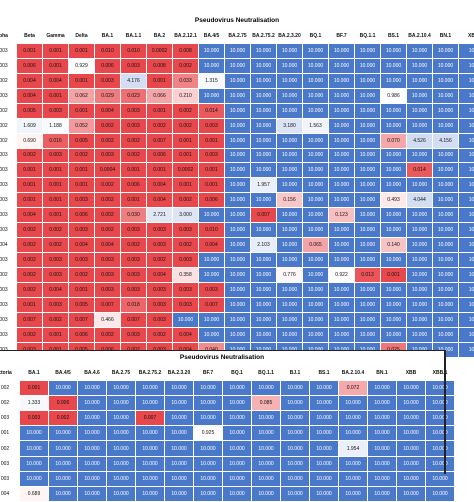  Describe the element at coordinates (179, 373) in the screenshot. I see `column-header: BA.2.3.20` at that location.